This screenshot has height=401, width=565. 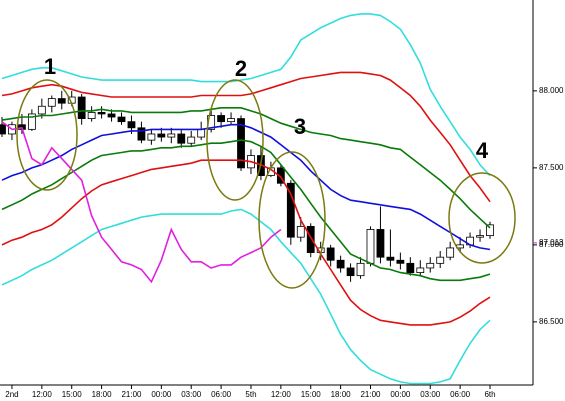 I want to click on annotation: 3, so click(x=300, y=126).